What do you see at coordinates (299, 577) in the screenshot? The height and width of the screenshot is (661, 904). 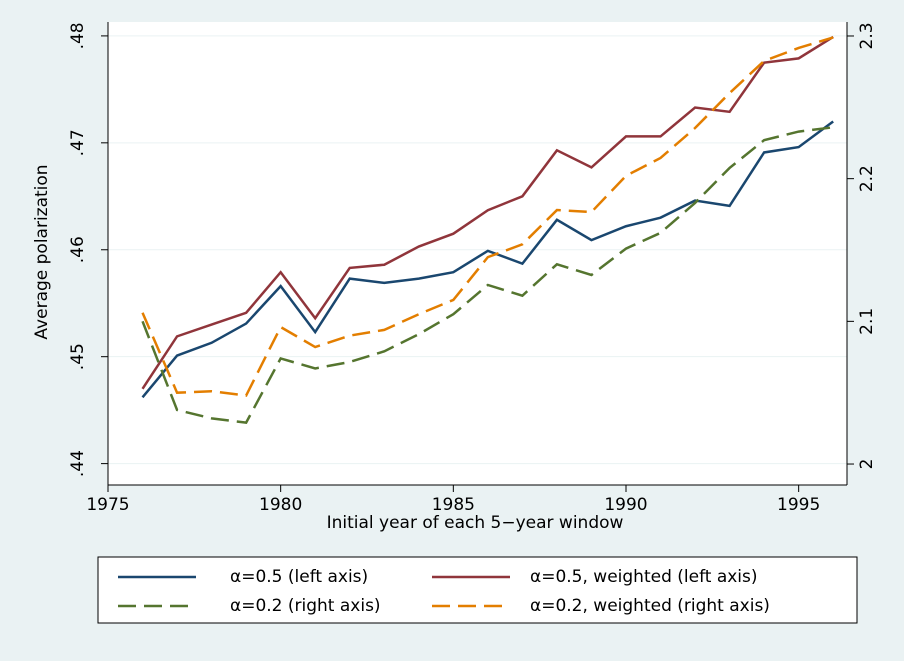 I see `legend-label: α=0.5 (left axis)` at bounding box center [299, 577].